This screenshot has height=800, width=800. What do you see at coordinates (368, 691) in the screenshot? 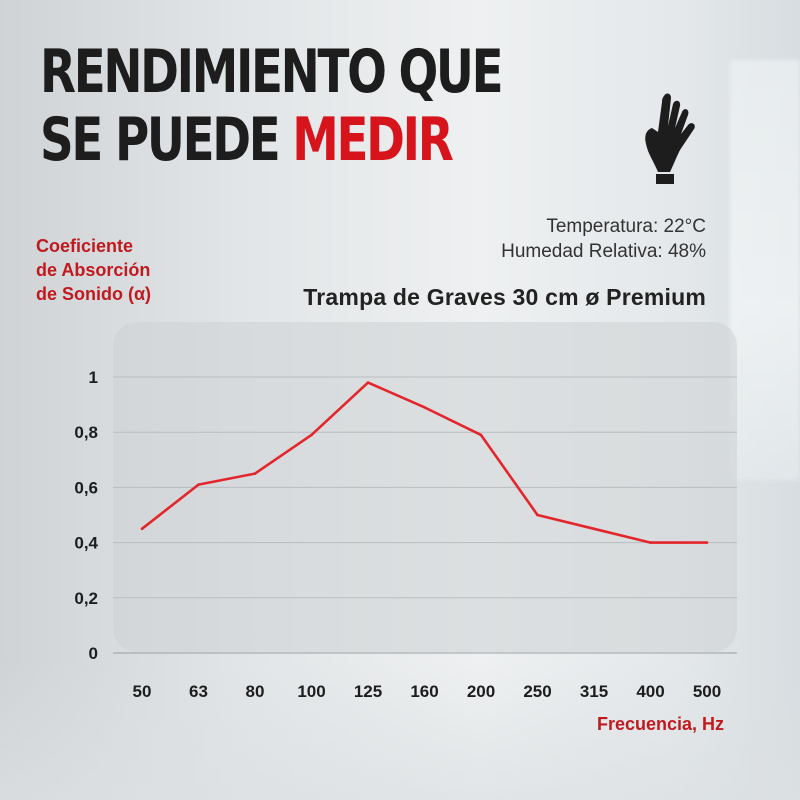
I see `x-tick-label: 125` at bounding box center [368, 691].